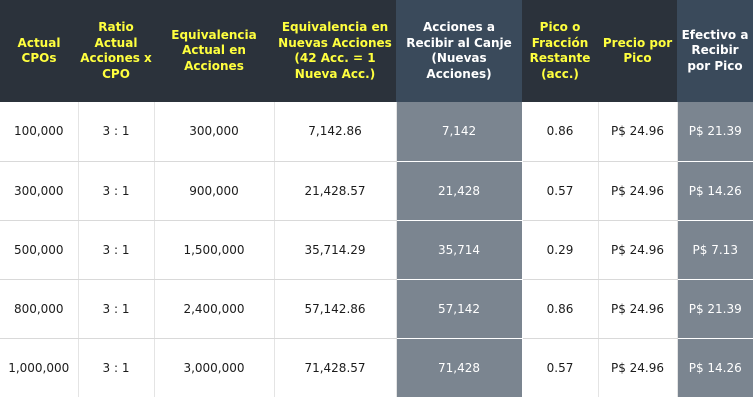  Describe the element at coordinates (715, 250) in the screenshot. I see `cell-efectivo-recibir: P$ 7.13` at that location.